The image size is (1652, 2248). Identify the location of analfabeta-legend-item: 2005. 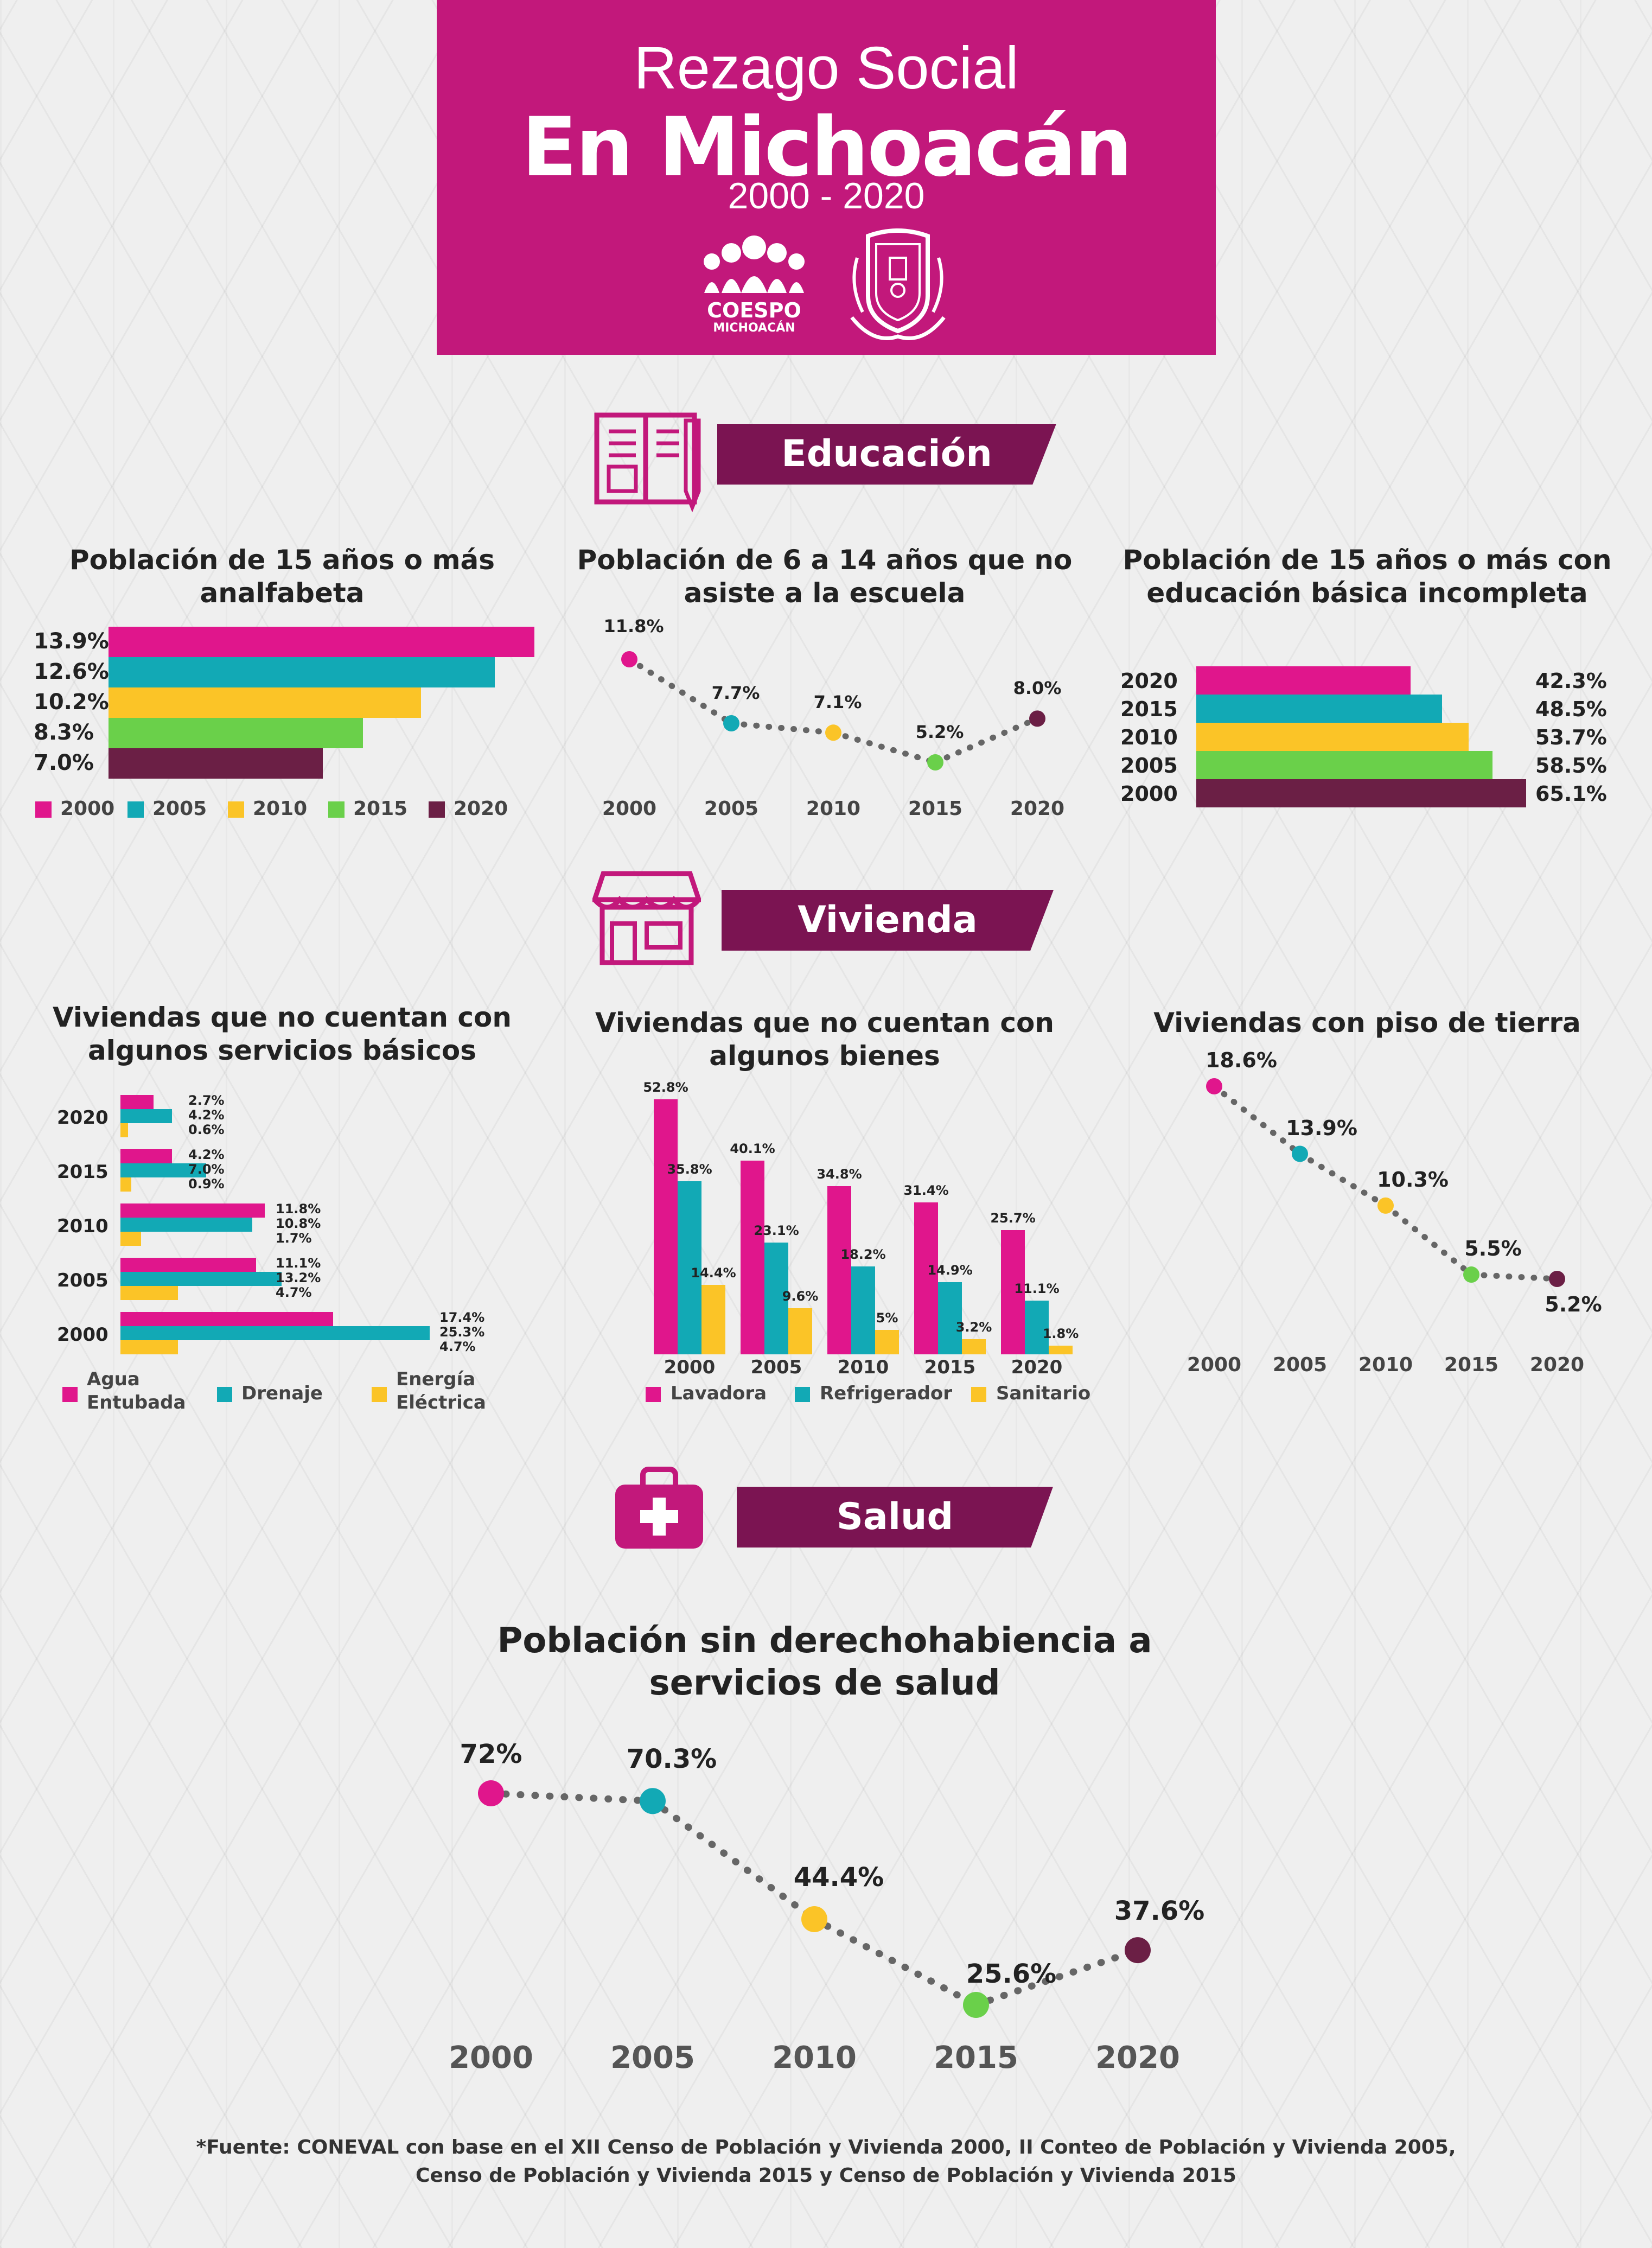
(167, 809).